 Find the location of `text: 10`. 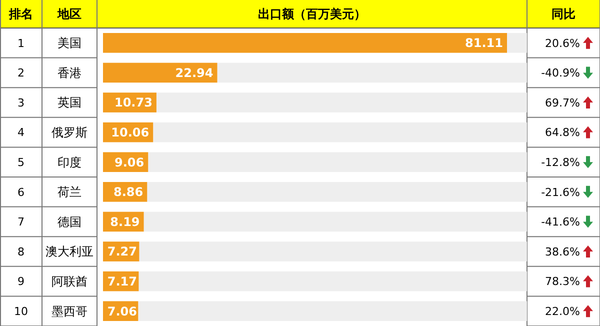

text: 10 is located at coordinates (21, 311).